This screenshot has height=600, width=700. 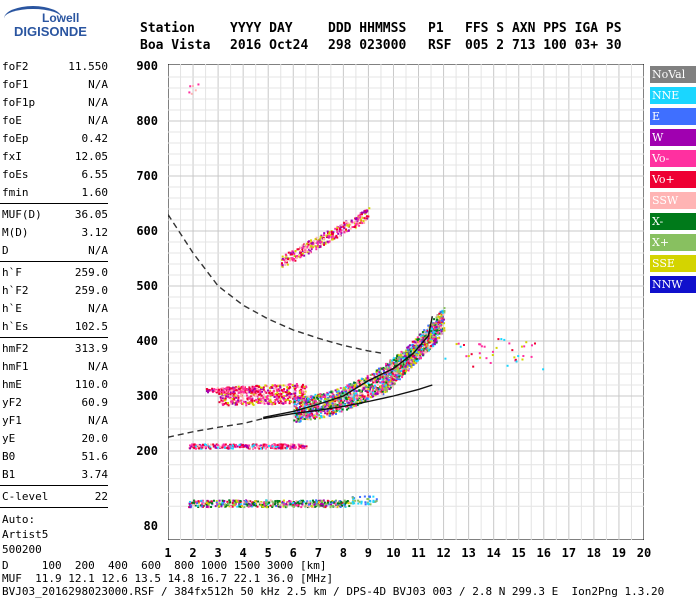 What do you see at coordinates (55, 327) in the screenshot?
I see `param-row: h`Es 102.5` at bounding box center [55, 327].